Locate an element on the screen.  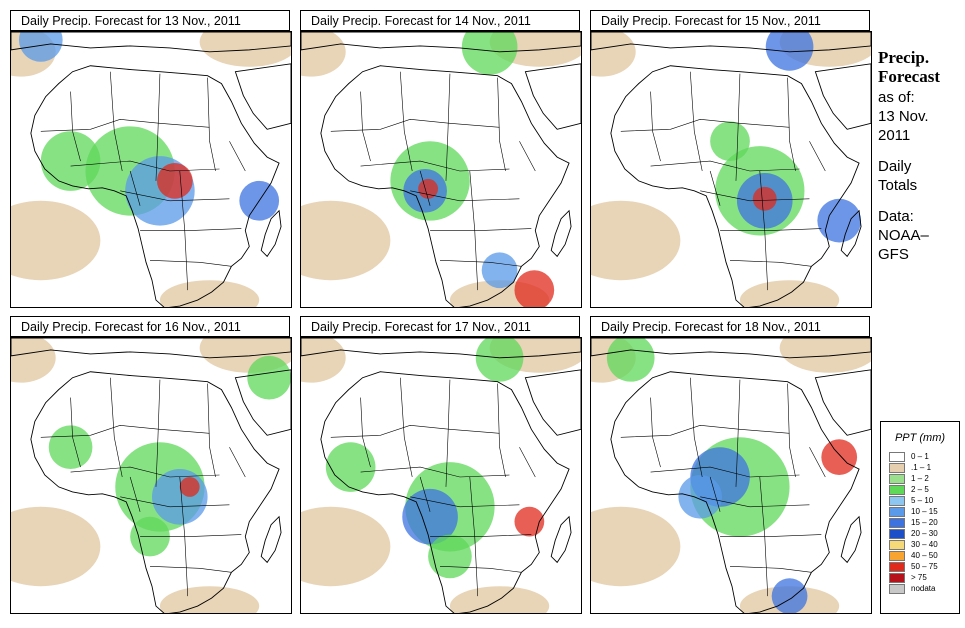
legend-item: 10 – 15 is located at coordinates (920, 512).